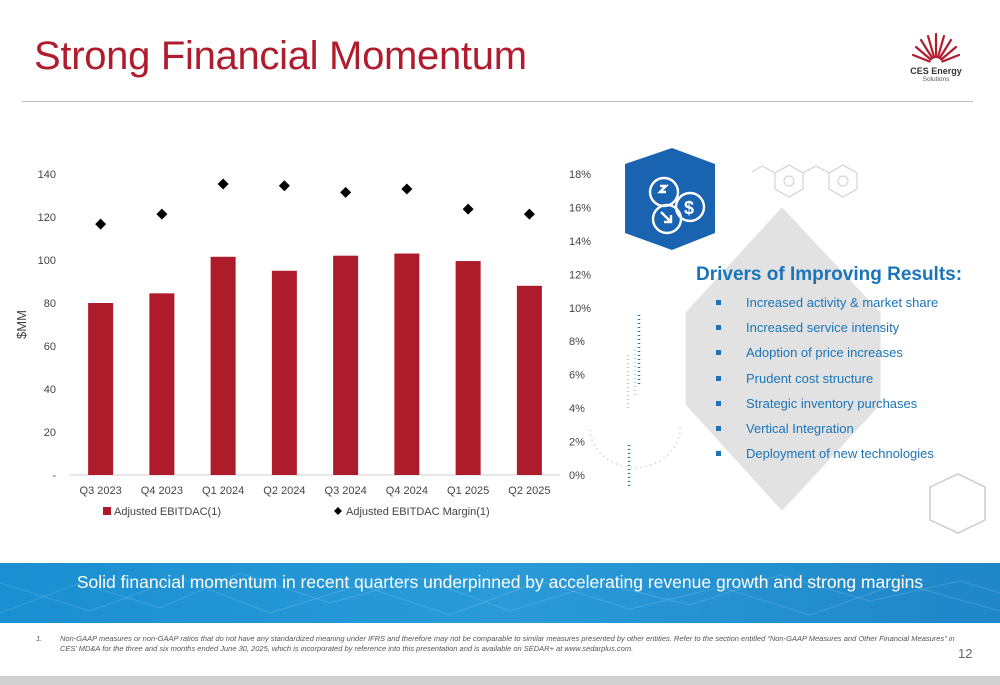 Image resolution: width=1000 pixels, height=685 pixels. I want to click on legend-swatch-diamond, so click(338, 511).